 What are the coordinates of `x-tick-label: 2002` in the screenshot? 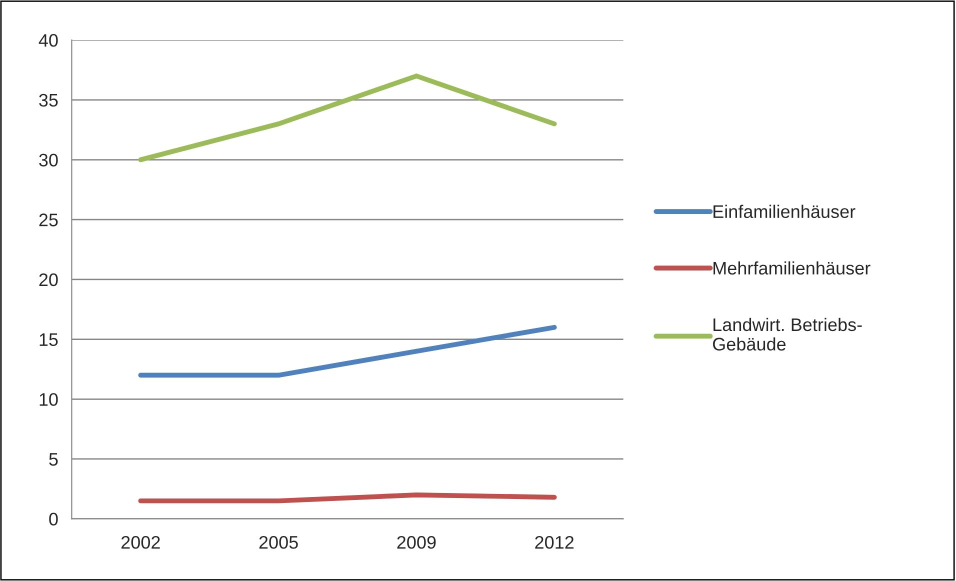 It's located at (140, 542).